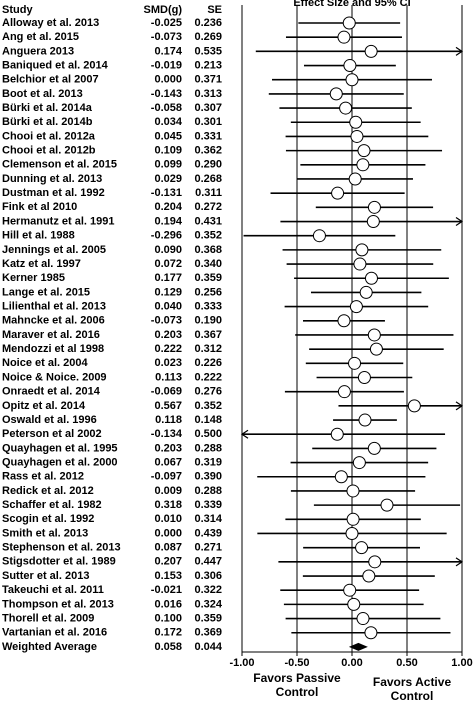  I want to click on smd-value: 0.090, so click(168, 250).